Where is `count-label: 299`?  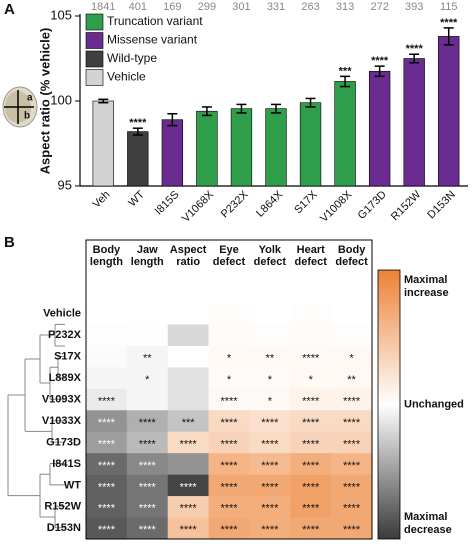 count-label: 299 is located at coordinates (207, 7).